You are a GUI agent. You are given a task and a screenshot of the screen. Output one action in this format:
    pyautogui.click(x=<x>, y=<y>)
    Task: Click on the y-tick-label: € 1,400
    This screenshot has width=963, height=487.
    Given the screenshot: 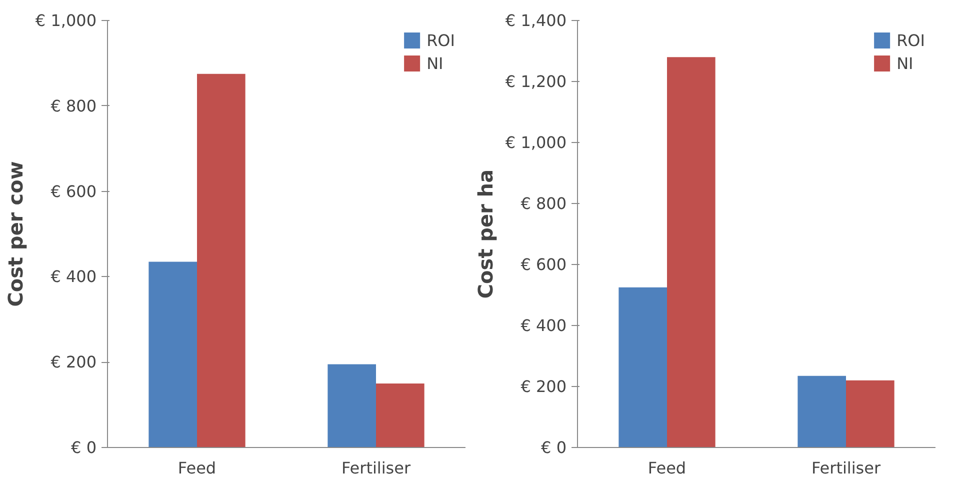 What is the action you would take?
    pyautogui.click(x=536, y=20)
    